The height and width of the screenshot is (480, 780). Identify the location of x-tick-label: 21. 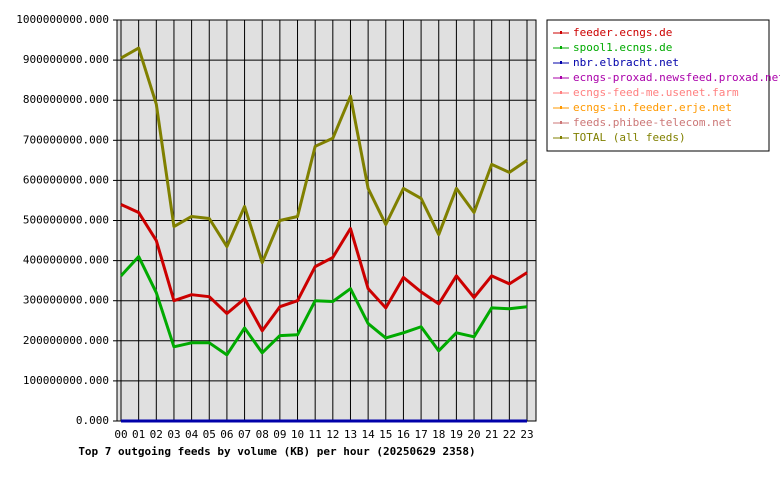
(491, 434).